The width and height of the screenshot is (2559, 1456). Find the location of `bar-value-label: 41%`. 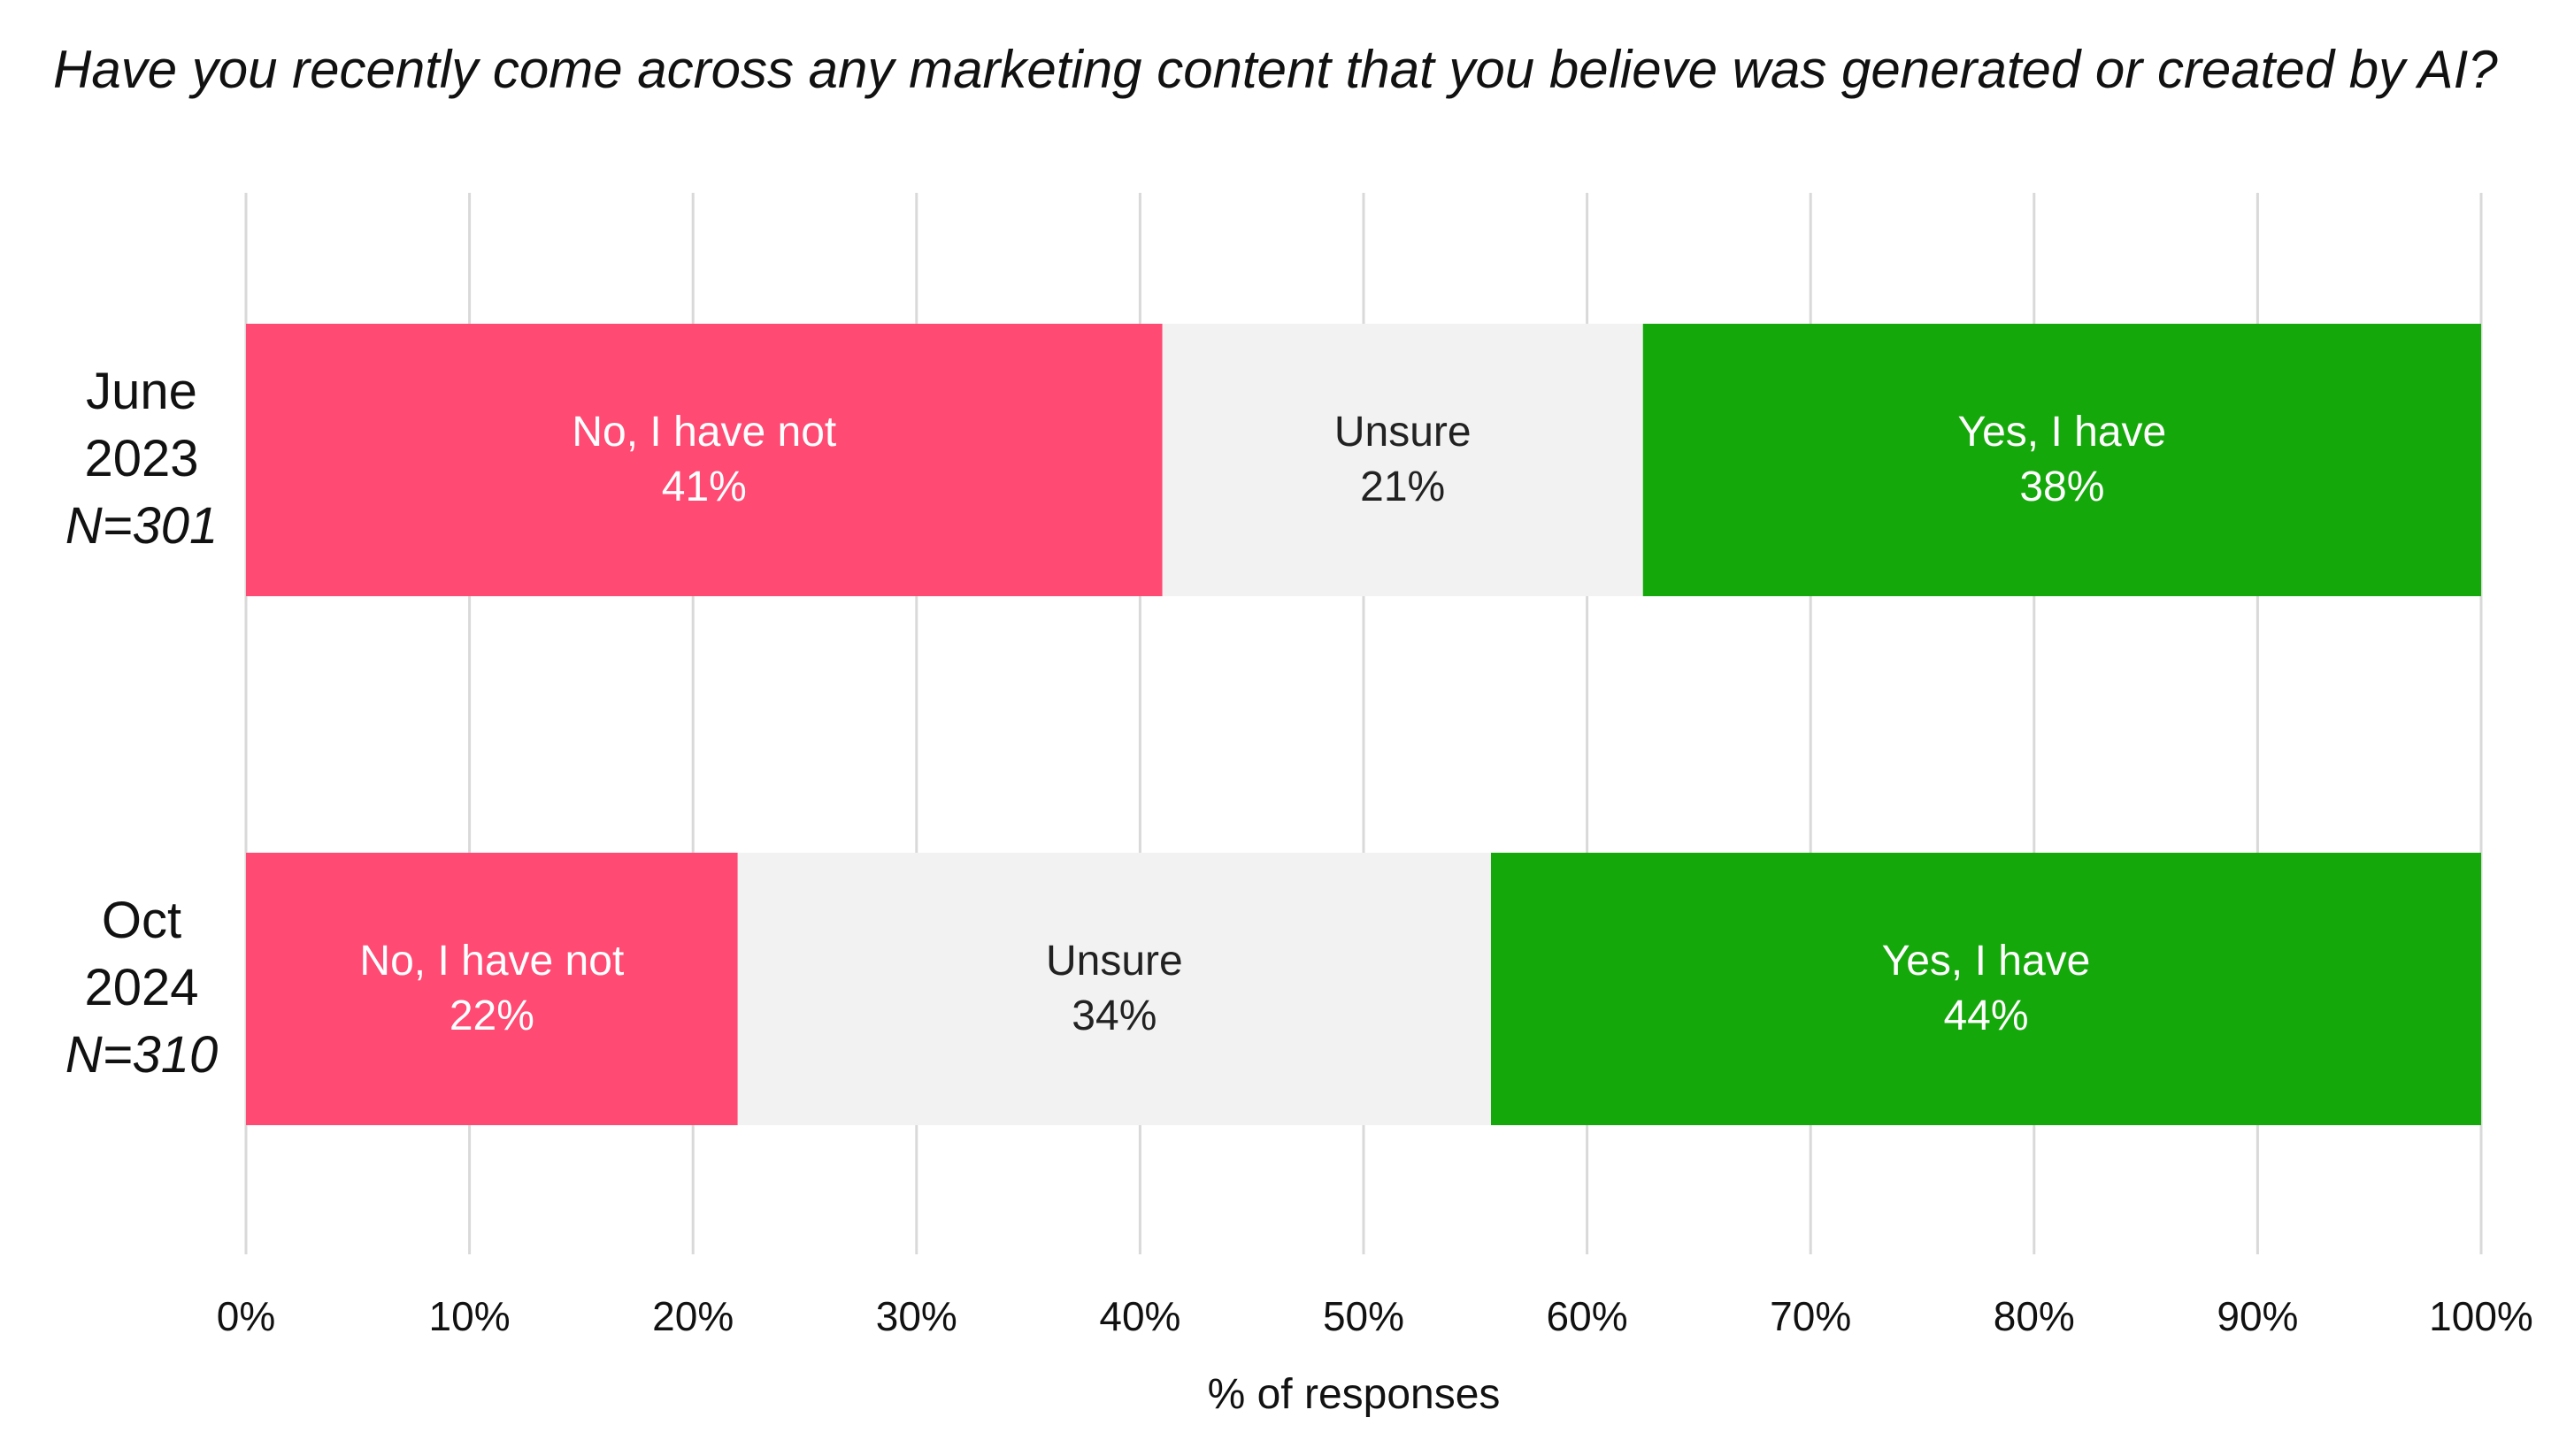

bar-value-label: 41% is located at coordinates (704, 487).